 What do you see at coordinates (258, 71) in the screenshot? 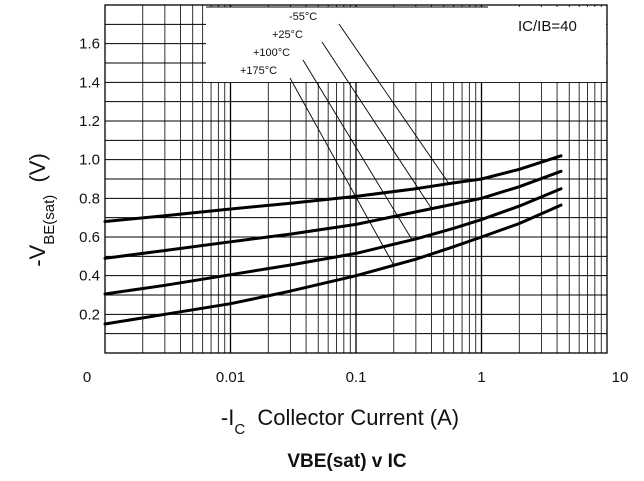
I see `series-label: +175°C` at bounding box center [258, 71].